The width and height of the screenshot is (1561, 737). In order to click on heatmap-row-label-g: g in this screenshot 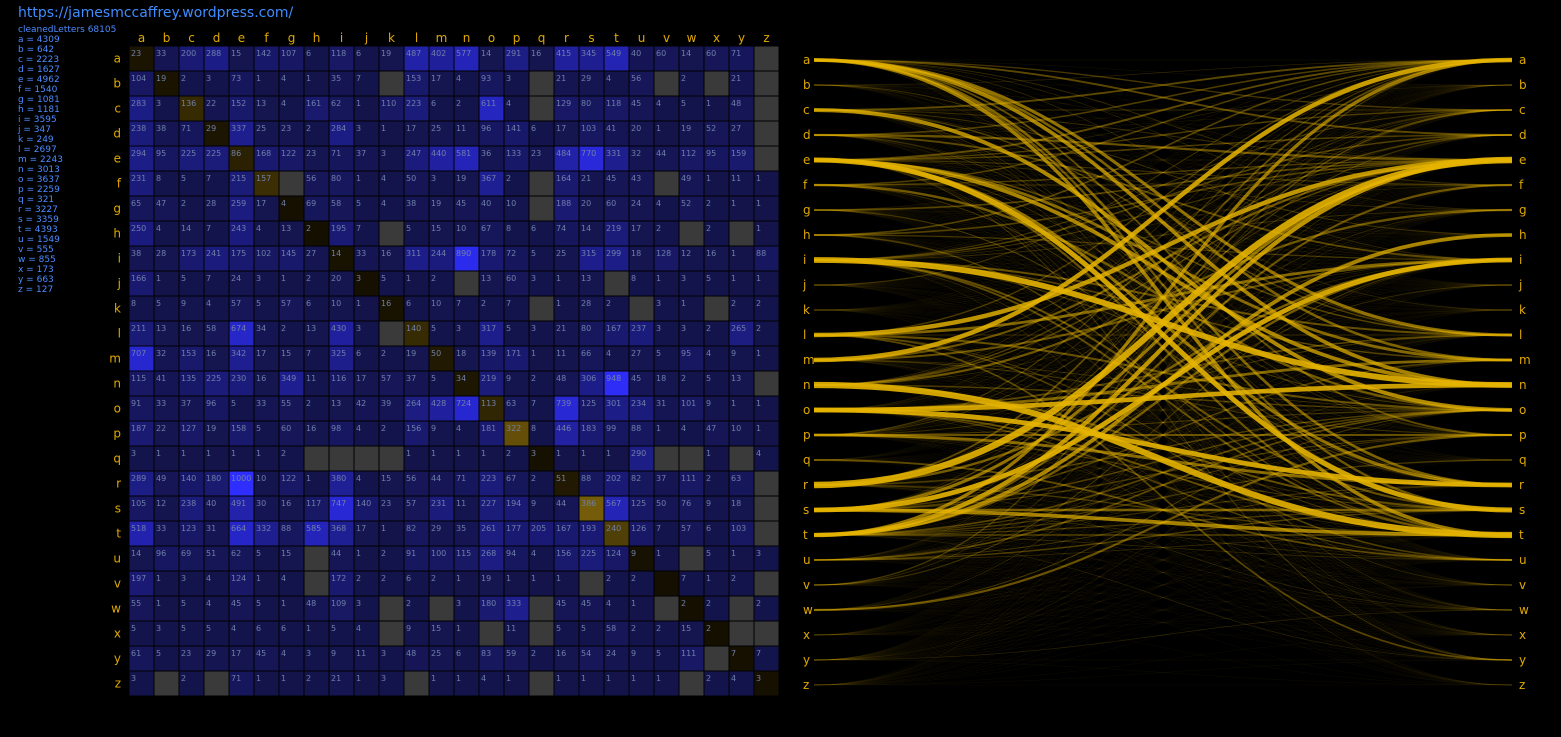, I will do `click(117, 209)`.